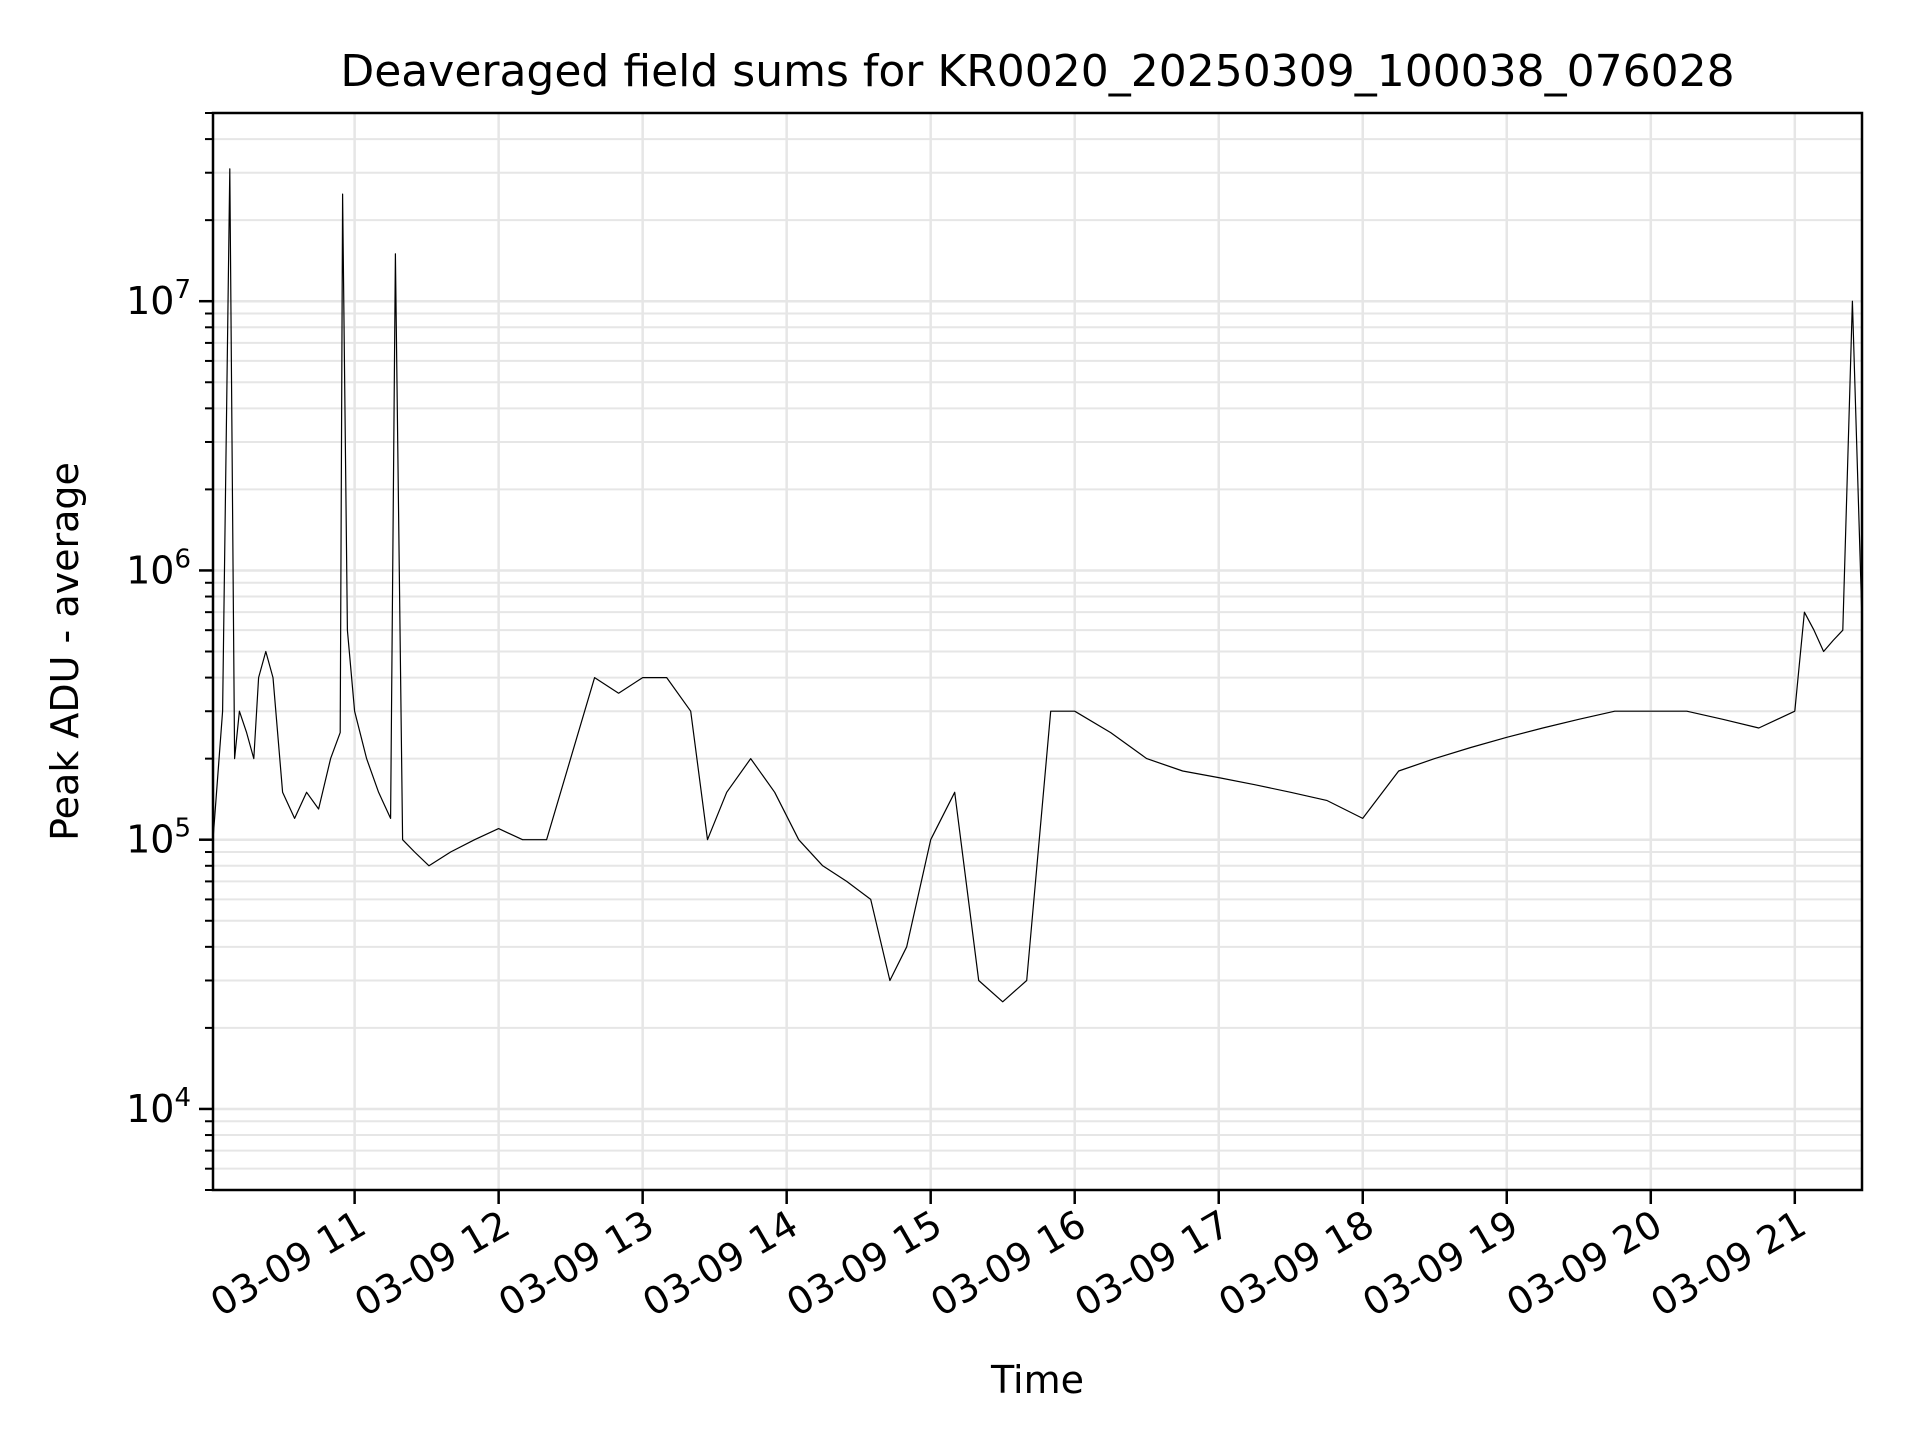 The image size is (1920, 1440). I want to click on y-axis-label: Peak ADU - average, so click(65, 651).